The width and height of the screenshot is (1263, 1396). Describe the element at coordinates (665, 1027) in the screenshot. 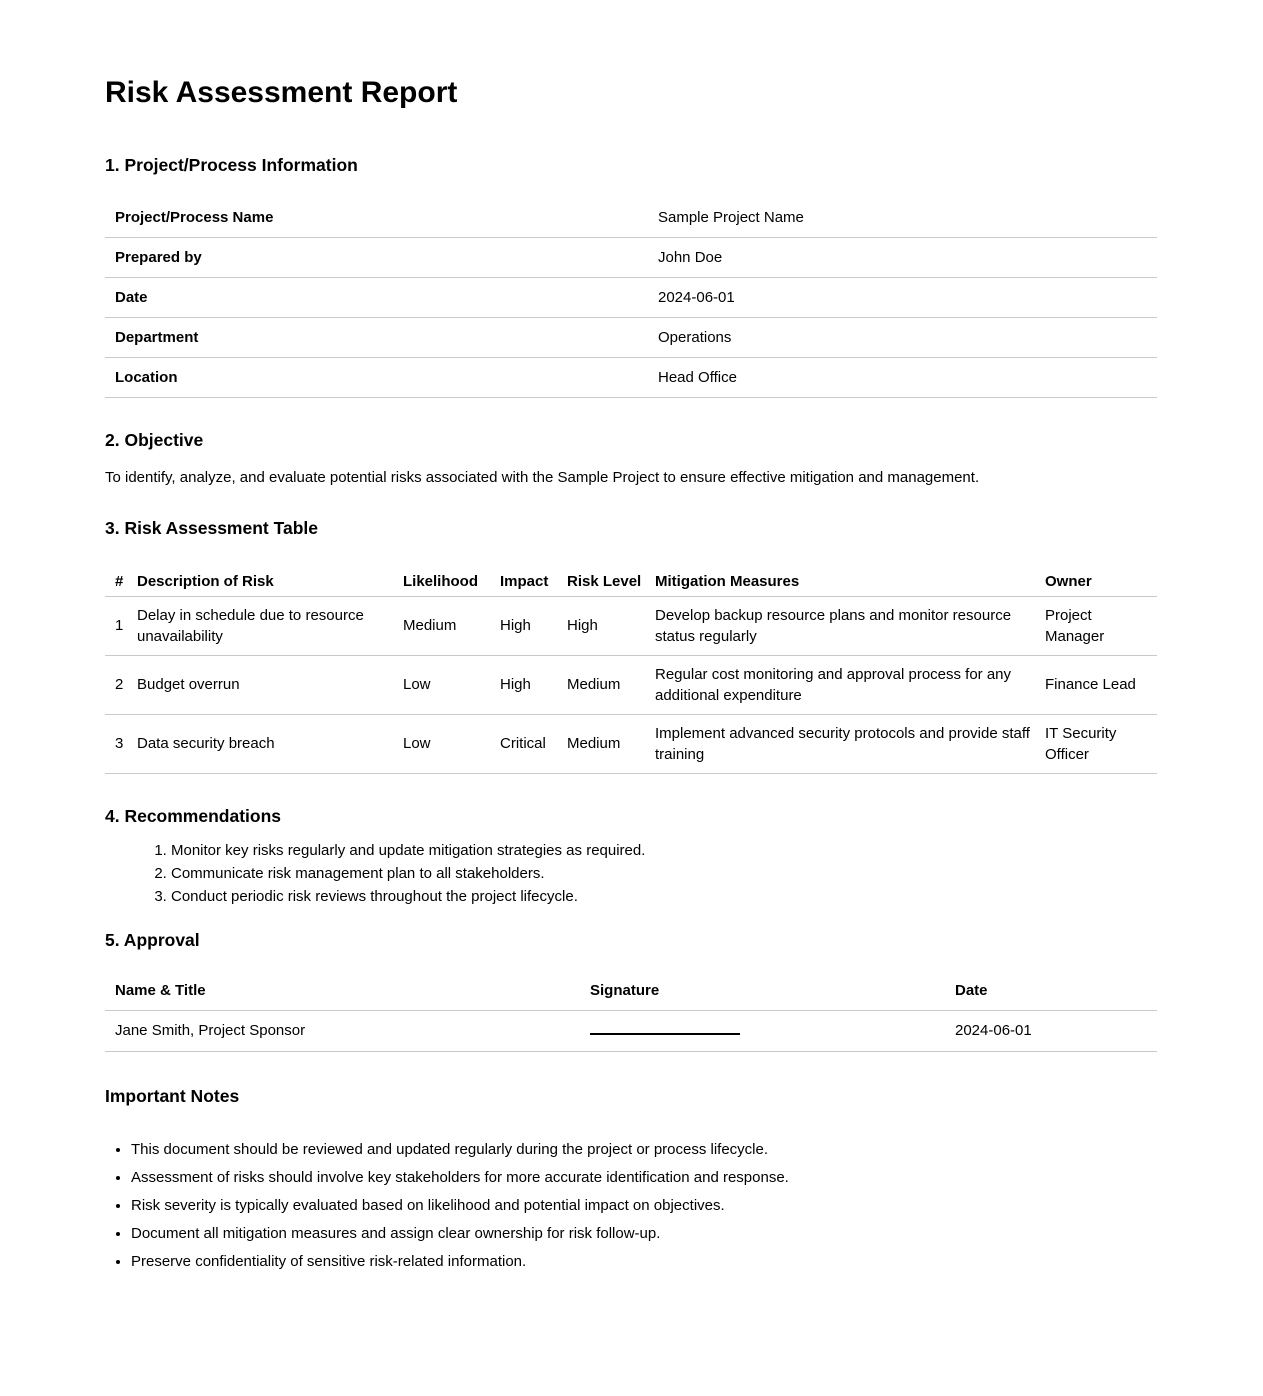

I see `signature-line` at that location.